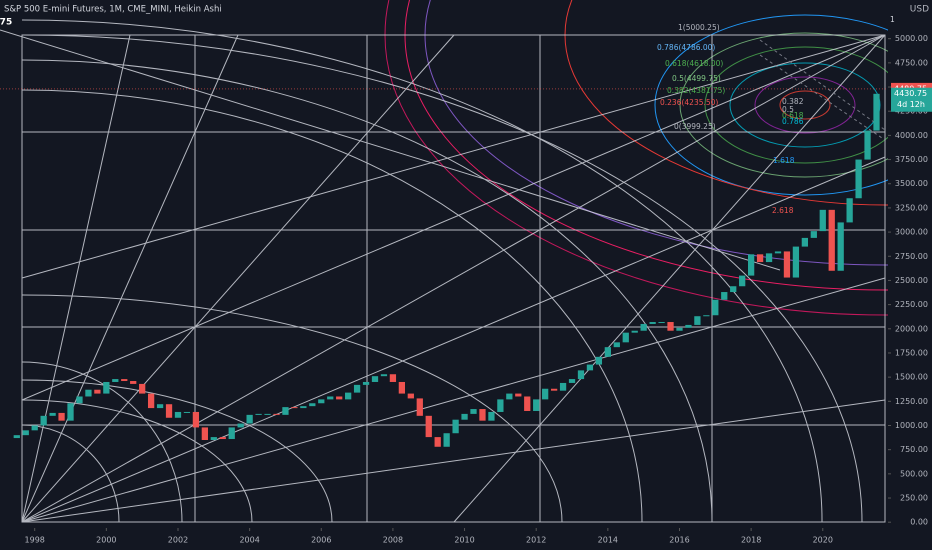 This screenshot has height=550, width=932. What do you see at coordinates (911, 401) in the screenshot?
I see `y-tick-label: 1250.00` at bounding box center [911, 401].